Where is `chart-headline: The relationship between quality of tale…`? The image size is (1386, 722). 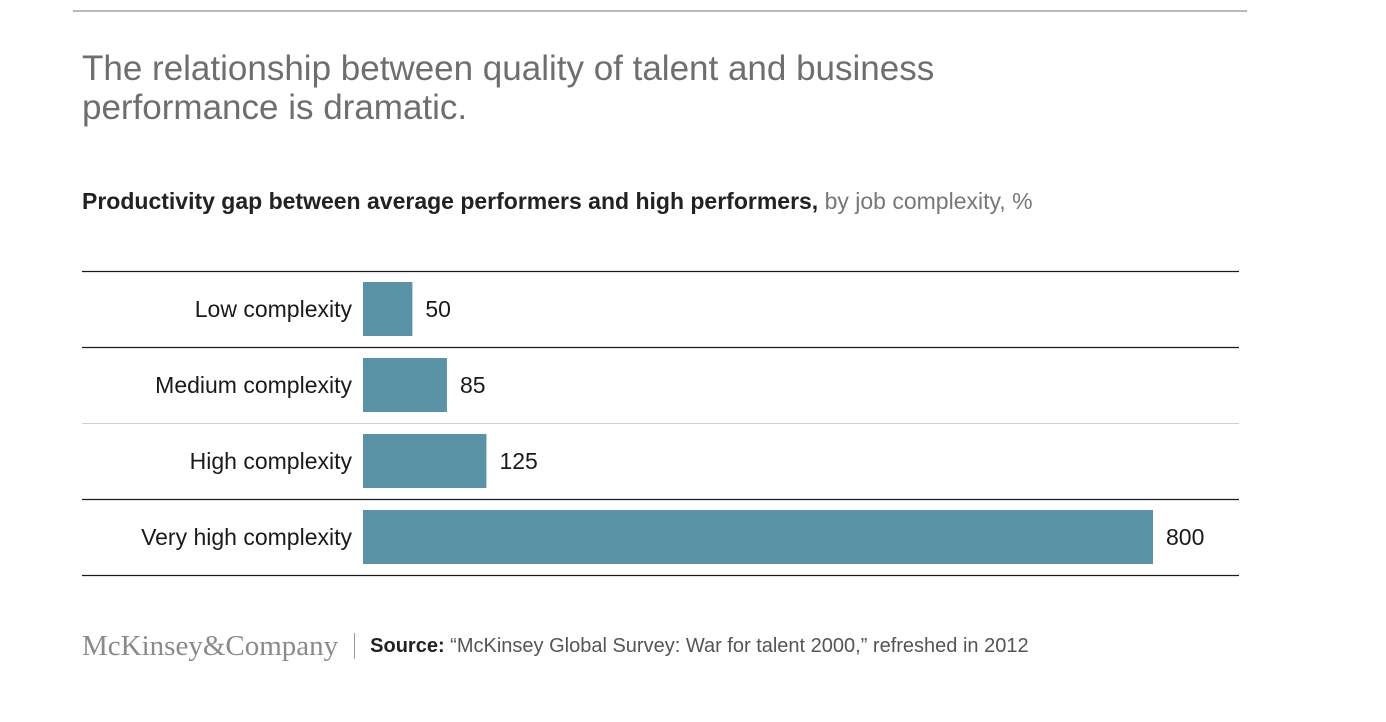 chart-headline: The relationship between quality of tale… is located at coordinates (508, 88).